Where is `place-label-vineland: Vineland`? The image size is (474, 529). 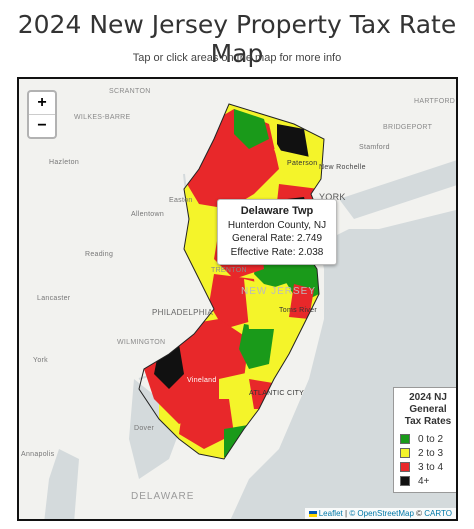 place-label-vineland: Vineland is located at coordinates (202, 380).